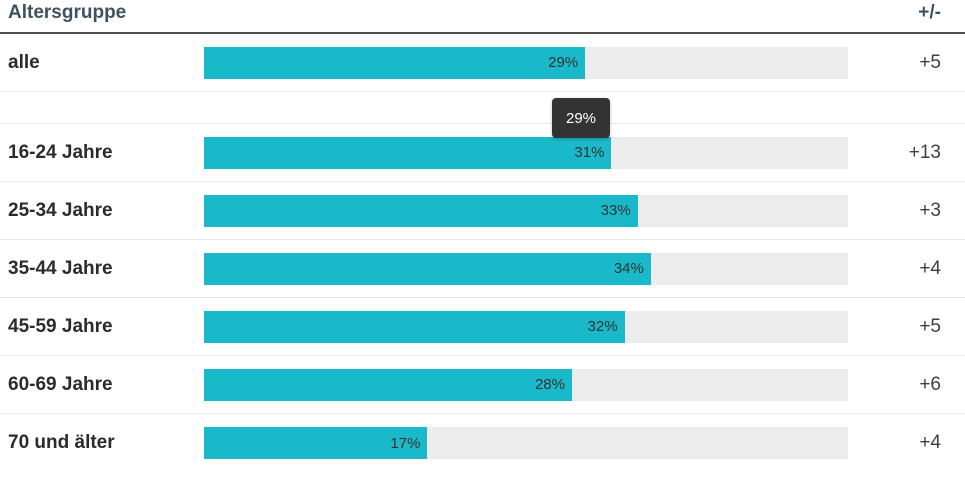  What do you see at coordinates (427, 268) in the screenshot?
I see `bar-fill: 34%` at bounding box center [427, 268].